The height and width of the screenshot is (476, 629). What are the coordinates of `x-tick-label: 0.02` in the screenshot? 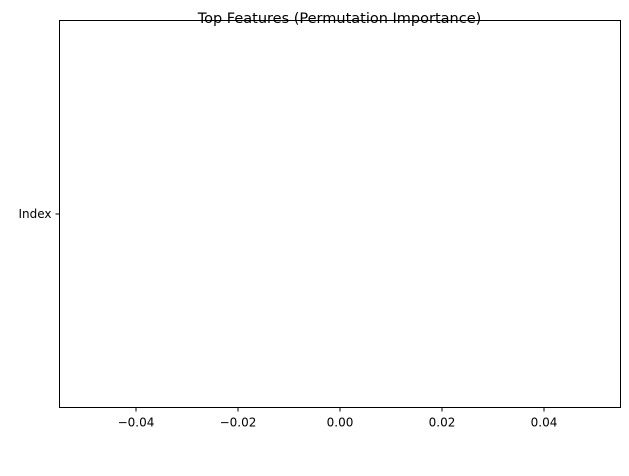 It's located at (442, 423).